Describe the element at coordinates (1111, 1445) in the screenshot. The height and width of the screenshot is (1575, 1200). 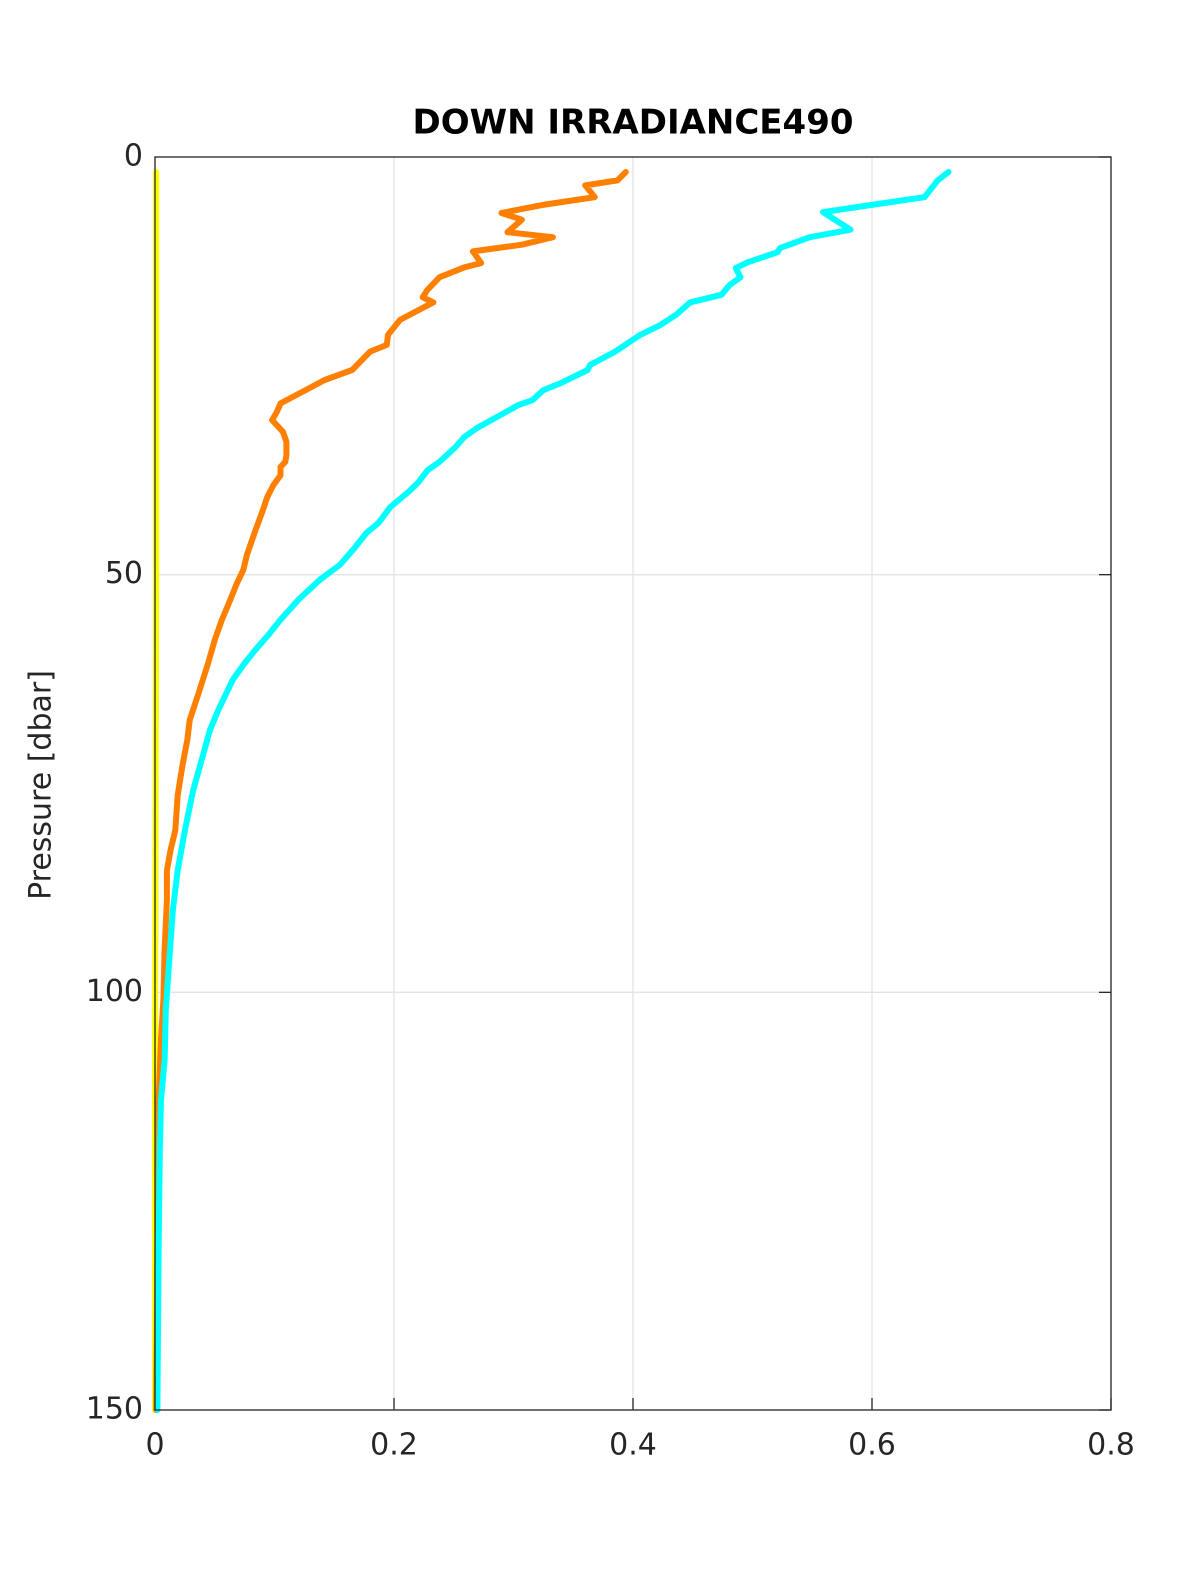
I see `x-tick-label: 0.8` at that location.